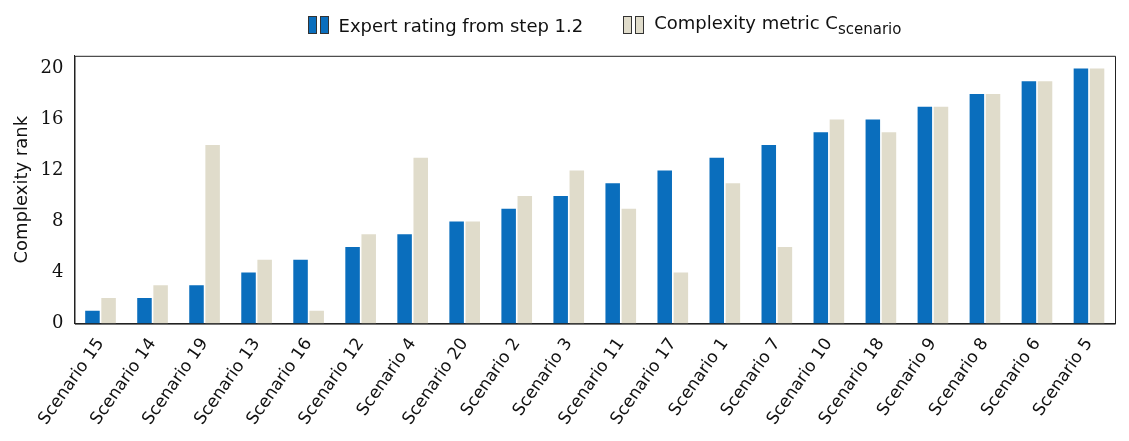 This screenshot has height=441, width=1129. What do you see at coordinates (58, 271) in the screenshot?
I see `y-tick-label: 4` at bounding box center [58, 271].